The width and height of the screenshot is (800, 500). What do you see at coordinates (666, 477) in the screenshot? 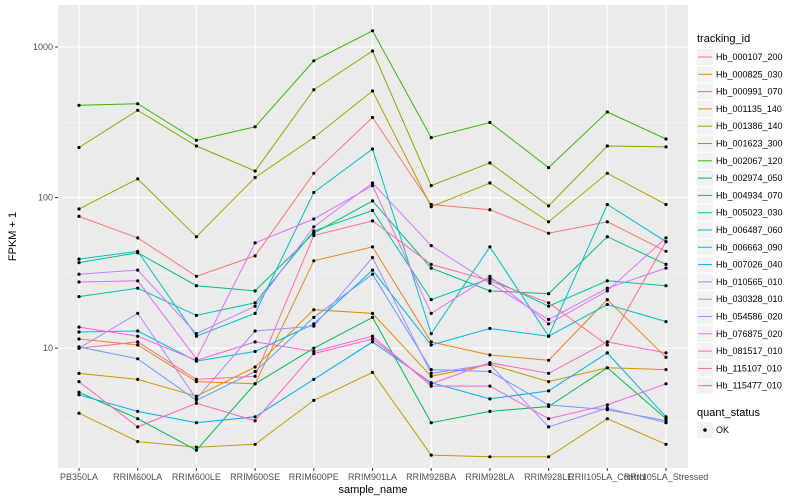
I see `x-tick-label: RRII105LA_Stressed` at bounding box center [666, 477].